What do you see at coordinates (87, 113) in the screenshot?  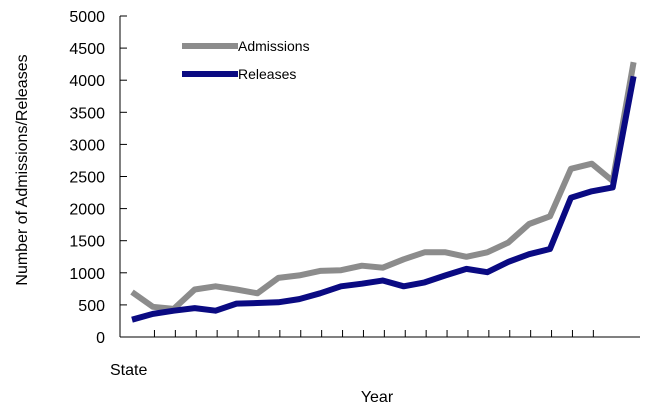 I see `y-tick-label: 3500` at bounding box center [87, 113].